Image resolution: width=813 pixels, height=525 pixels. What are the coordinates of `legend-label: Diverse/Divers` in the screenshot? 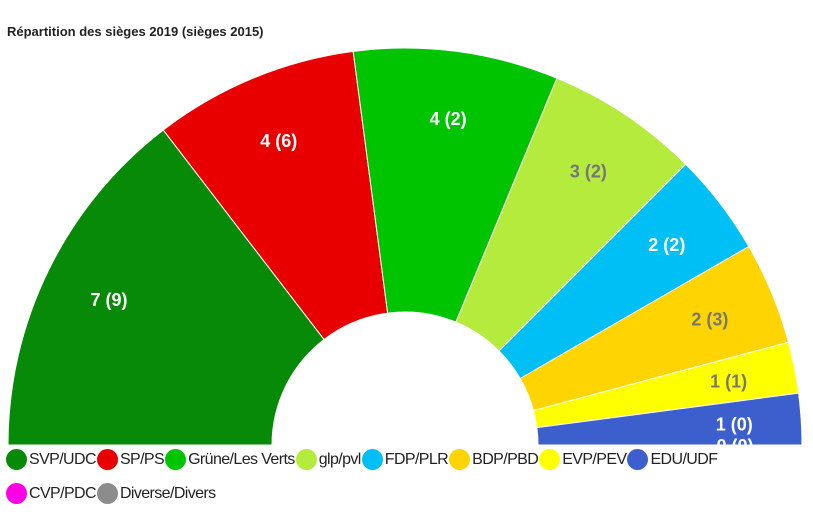 It's located at (167, 493).